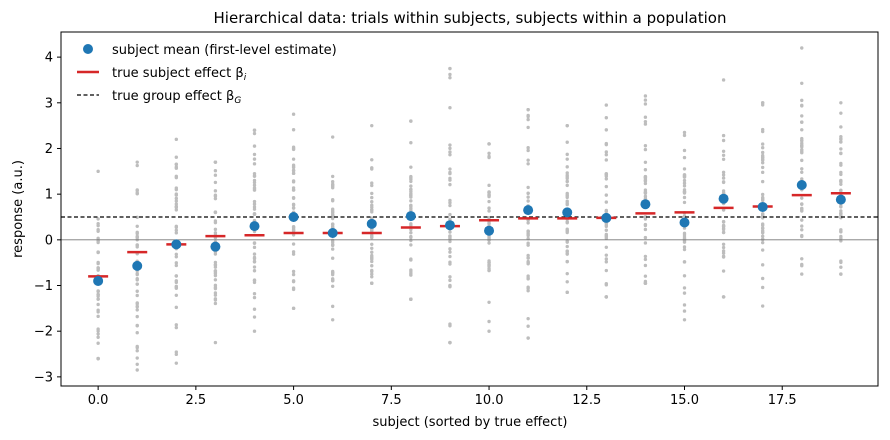  What do you see at coordinates (43, 332) in the screenshot?
I see `y-tick-label: −2` at bounding box center [43, 332].